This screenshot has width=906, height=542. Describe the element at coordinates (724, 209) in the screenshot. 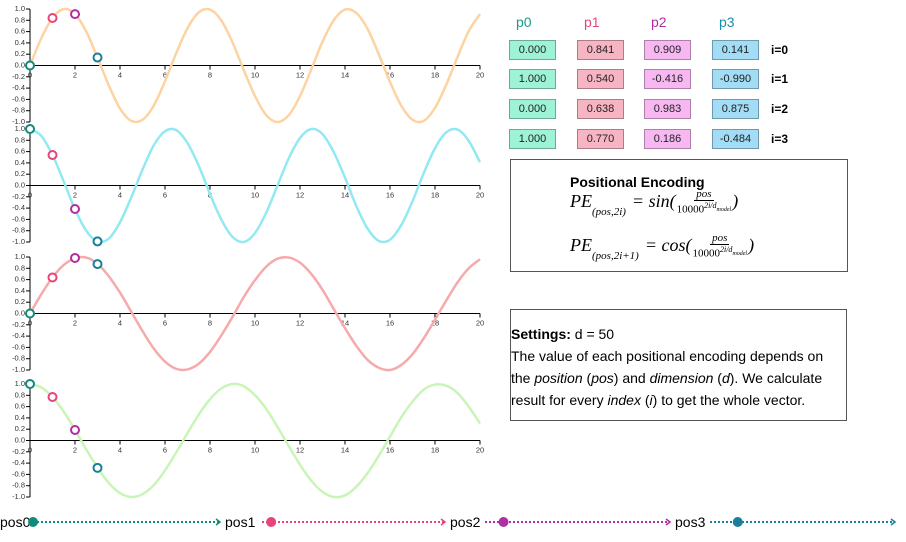

I see `exponent-sub: model` at that location.